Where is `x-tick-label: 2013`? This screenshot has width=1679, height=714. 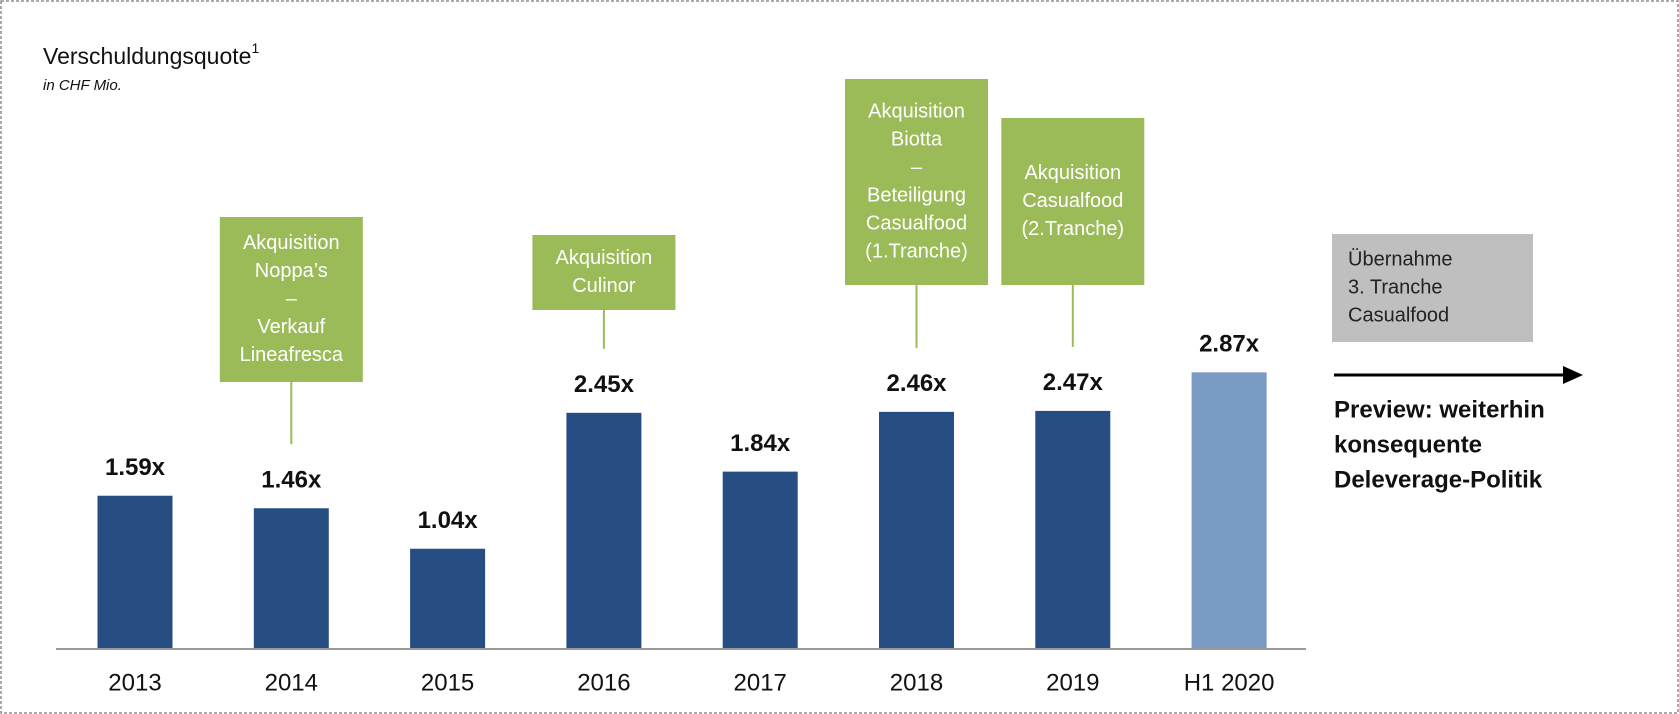 x-tick-label: 2013 is located at coordinates (134, 682).